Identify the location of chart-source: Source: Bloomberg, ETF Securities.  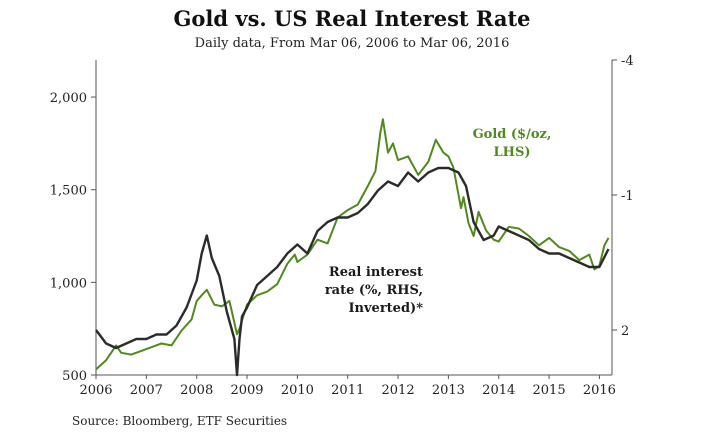
(180, 421).